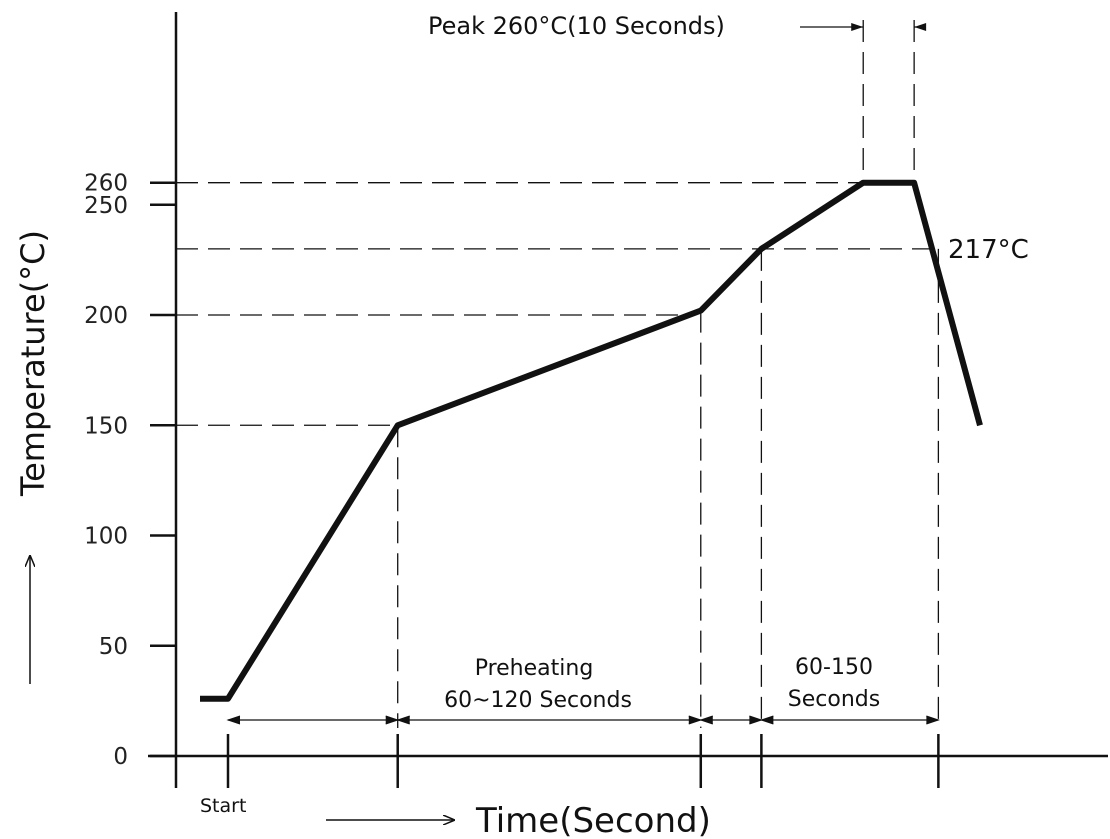 The width and height of the screenshot is (1110, 839). I want to click on dim-preheat-right-arrow, so click(695, 720).